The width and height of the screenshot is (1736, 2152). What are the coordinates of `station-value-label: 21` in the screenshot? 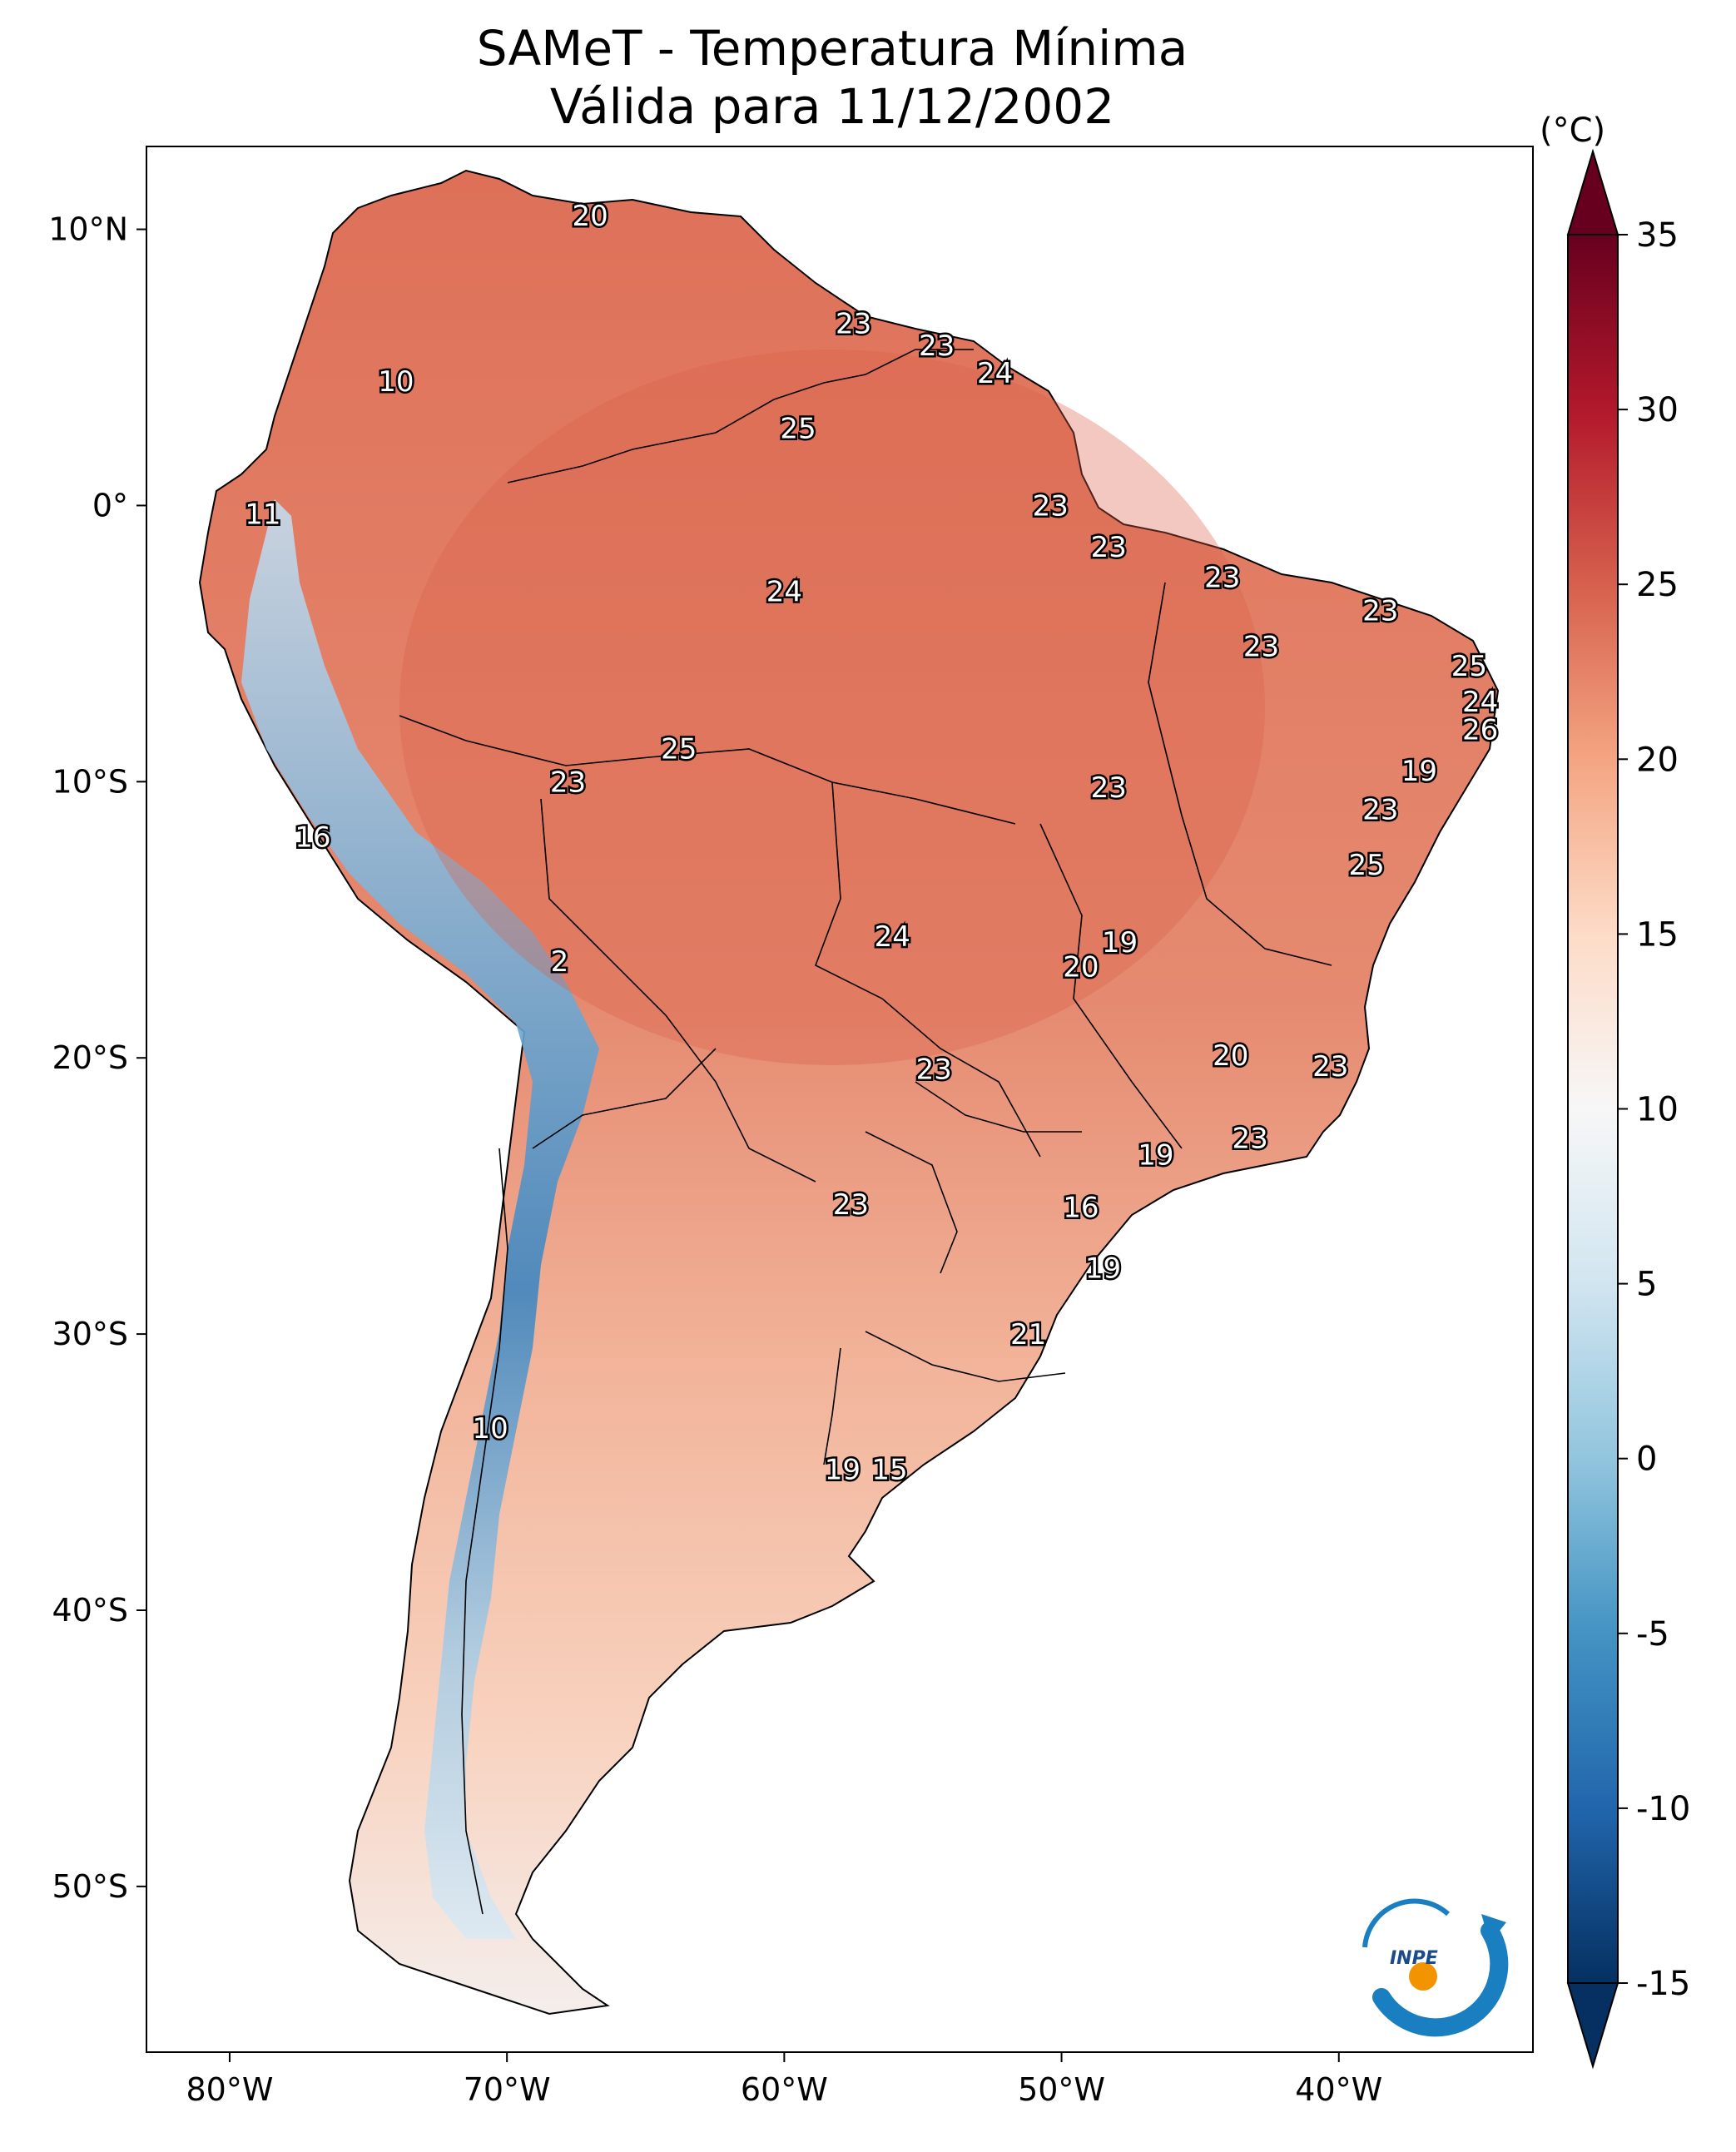 It's located at (1028, 1334).